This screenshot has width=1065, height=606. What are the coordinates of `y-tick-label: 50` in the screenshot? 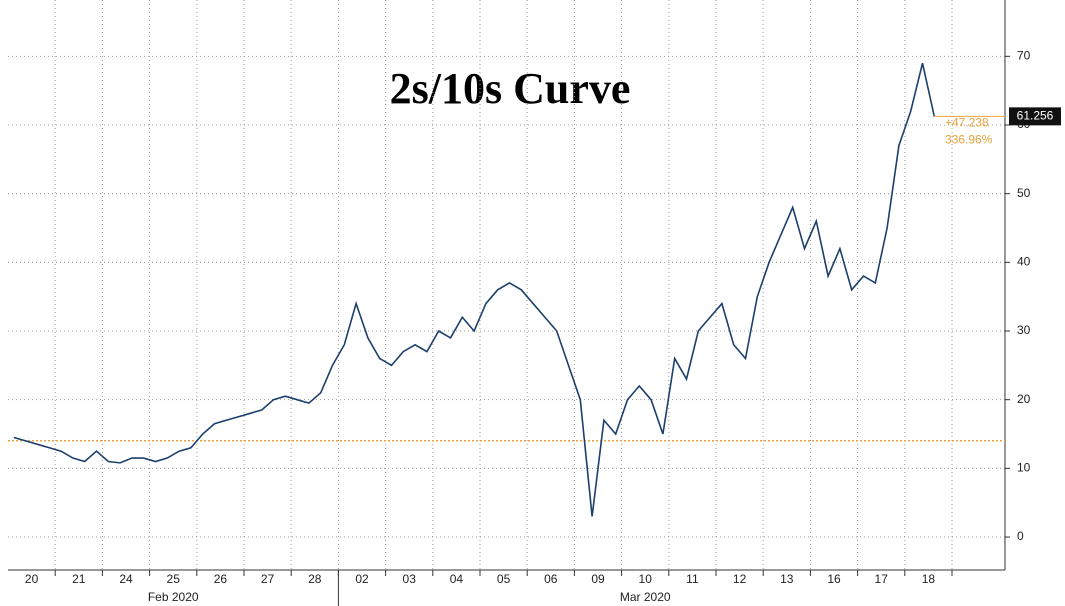 It's located at (1024, 193).